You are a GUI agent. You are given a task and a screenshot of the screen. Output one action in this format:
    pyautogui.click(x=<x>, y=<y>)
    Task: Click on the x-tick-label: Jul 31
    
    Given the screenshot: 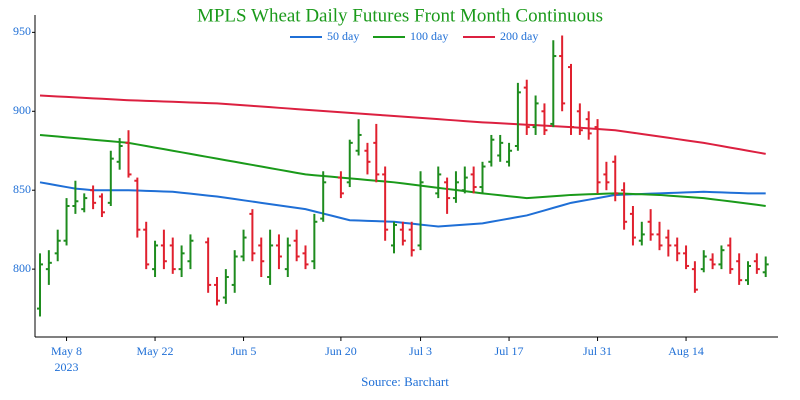 What is the action you would take?
    pyautogui.click(x=597, y=351)
    